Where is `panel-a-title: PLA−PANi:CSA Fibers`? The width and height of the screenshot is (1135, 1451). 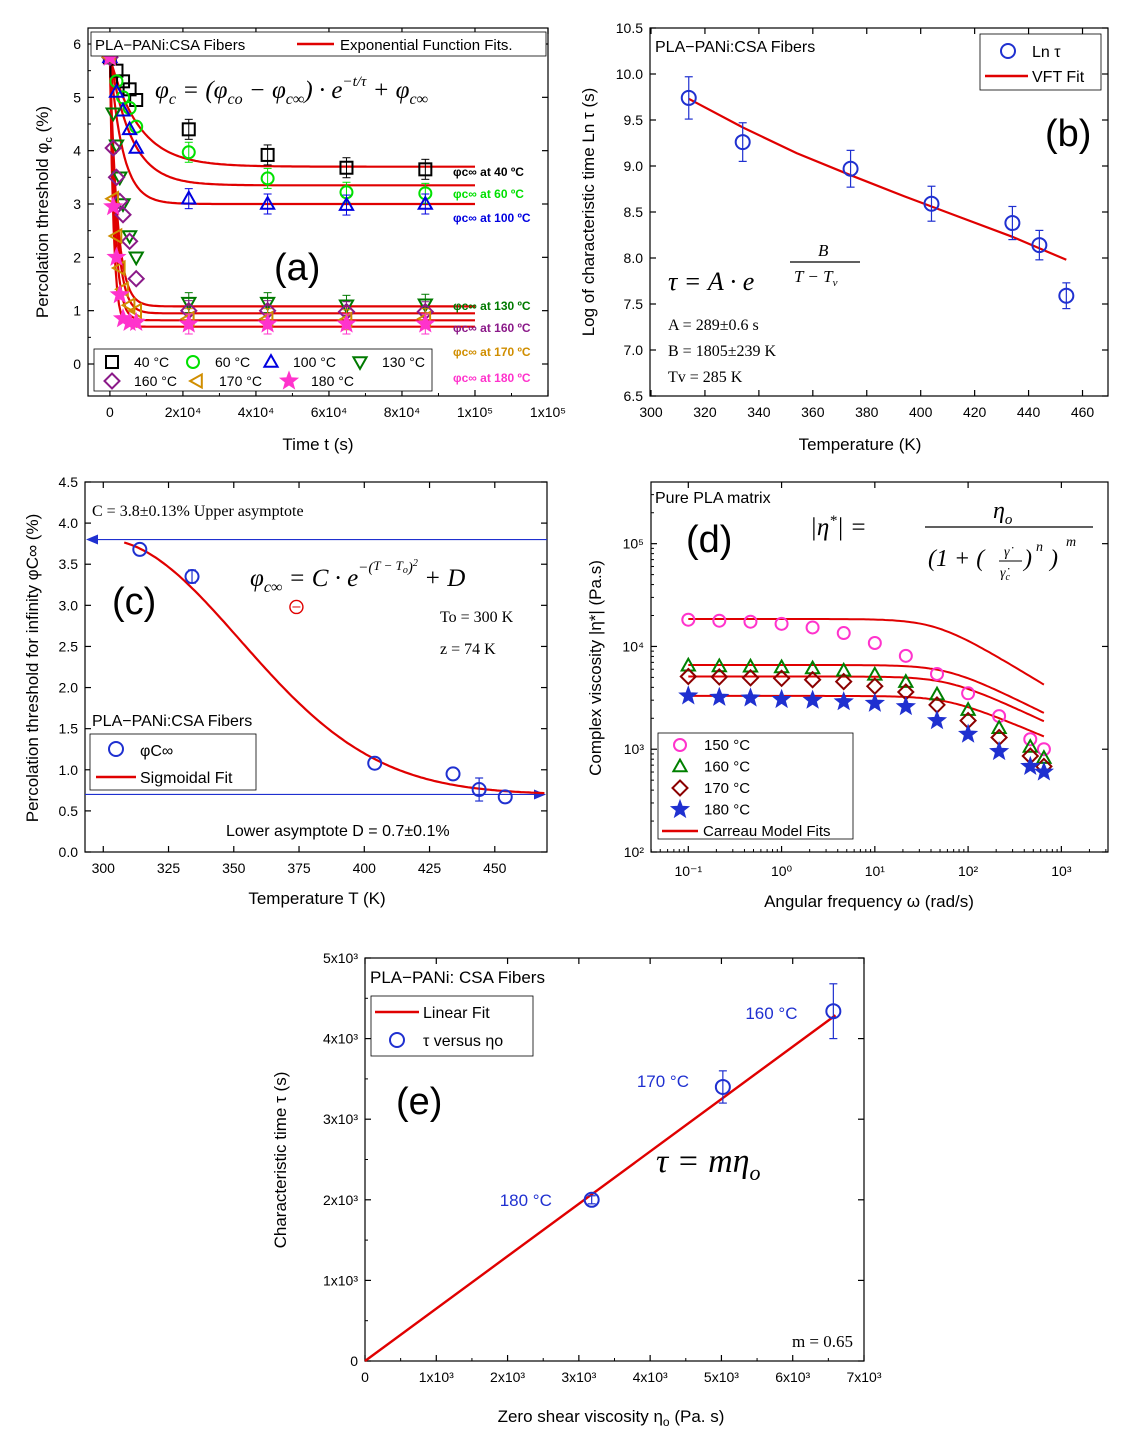 panel-a-title: PLA−PANi:CSA Fibers is located at coordinates (170, 45).